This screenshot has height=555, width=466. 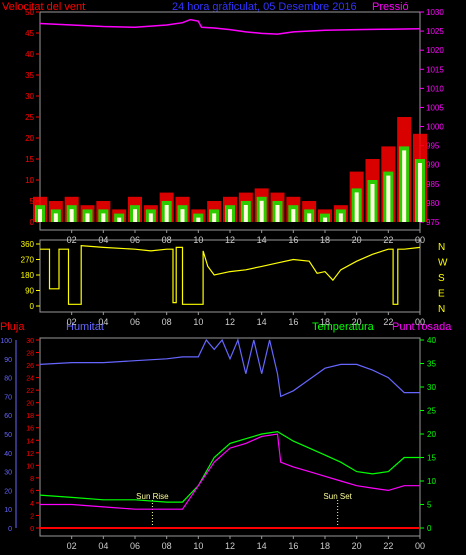 I want to click on temp-axis-label: 35, so click(x=431, y=364).